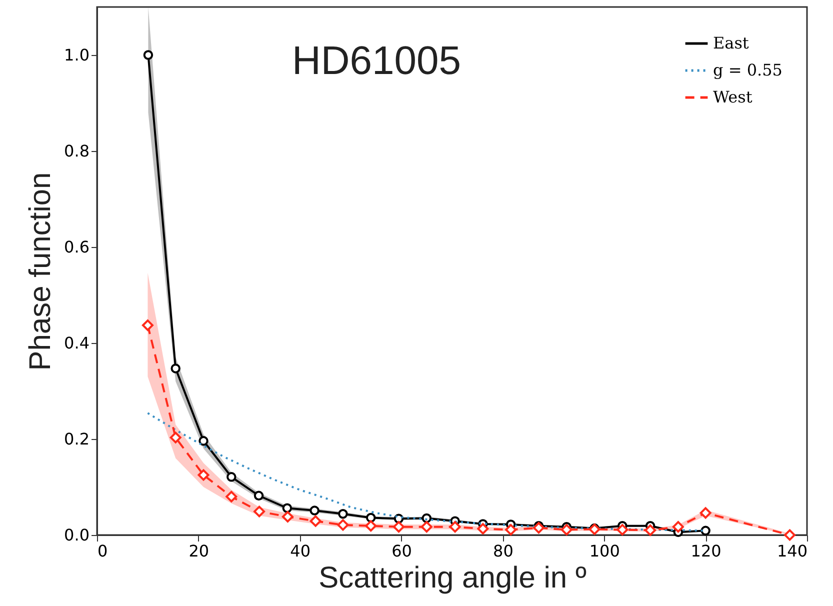  Describe the element at coordinates (452, 578) in the screenshot. I see `x-axis-title: Scattering angle in º` at that location.